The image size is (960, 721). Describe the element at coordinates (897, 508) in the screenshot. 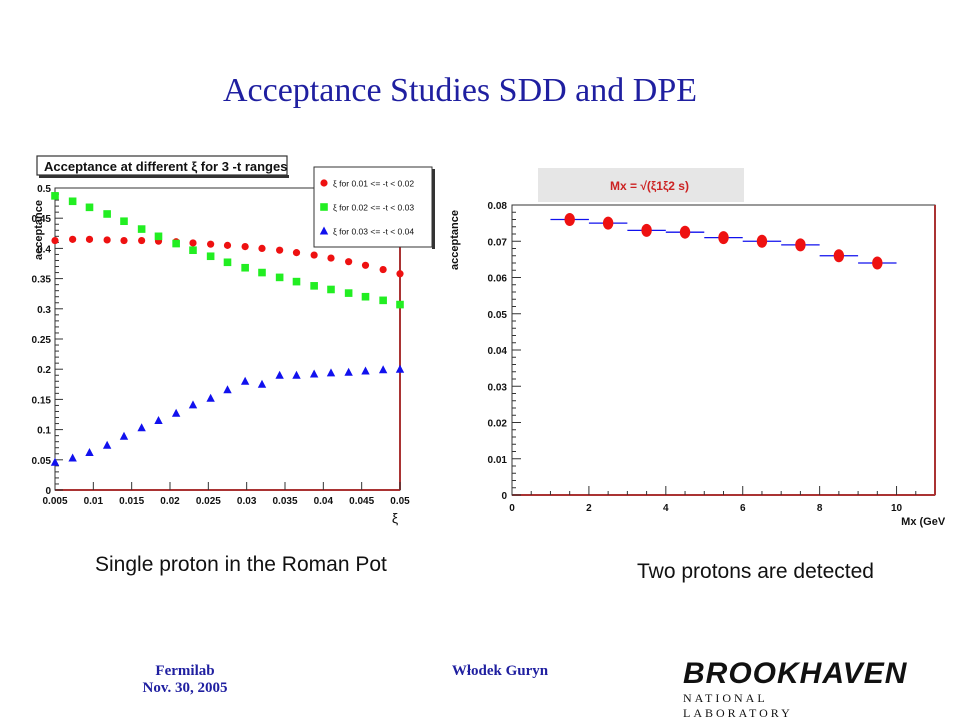

I see `x-tick-label: 10` at that location.